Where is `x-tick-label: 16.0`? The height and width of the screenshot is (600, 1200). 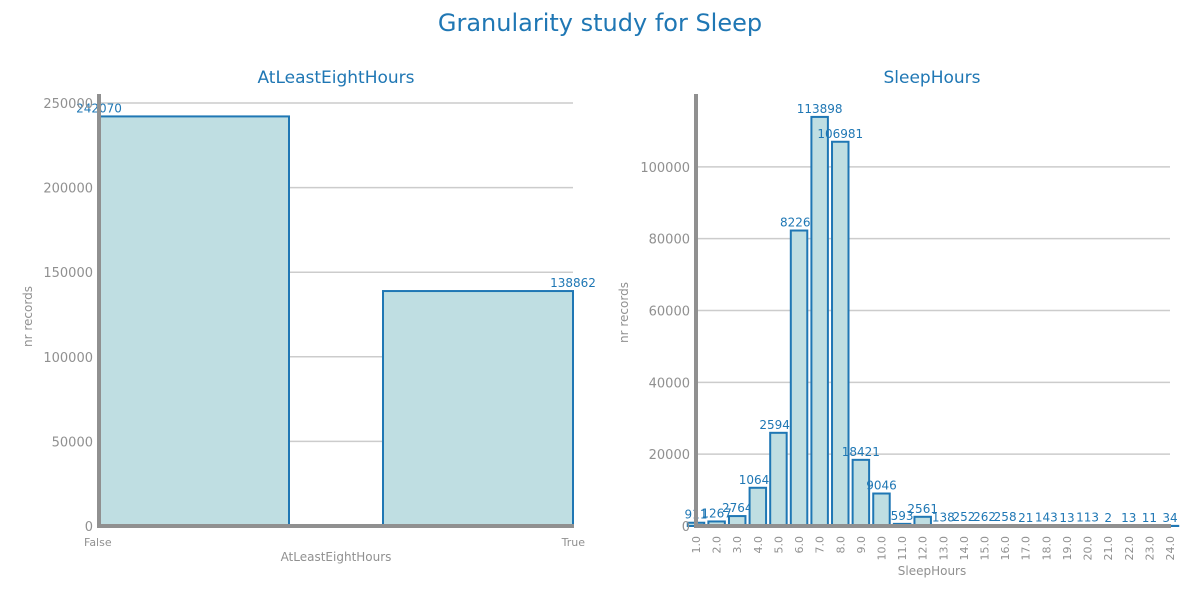 x-tick-label: 16.0 is located at coordinates (1005, 548).